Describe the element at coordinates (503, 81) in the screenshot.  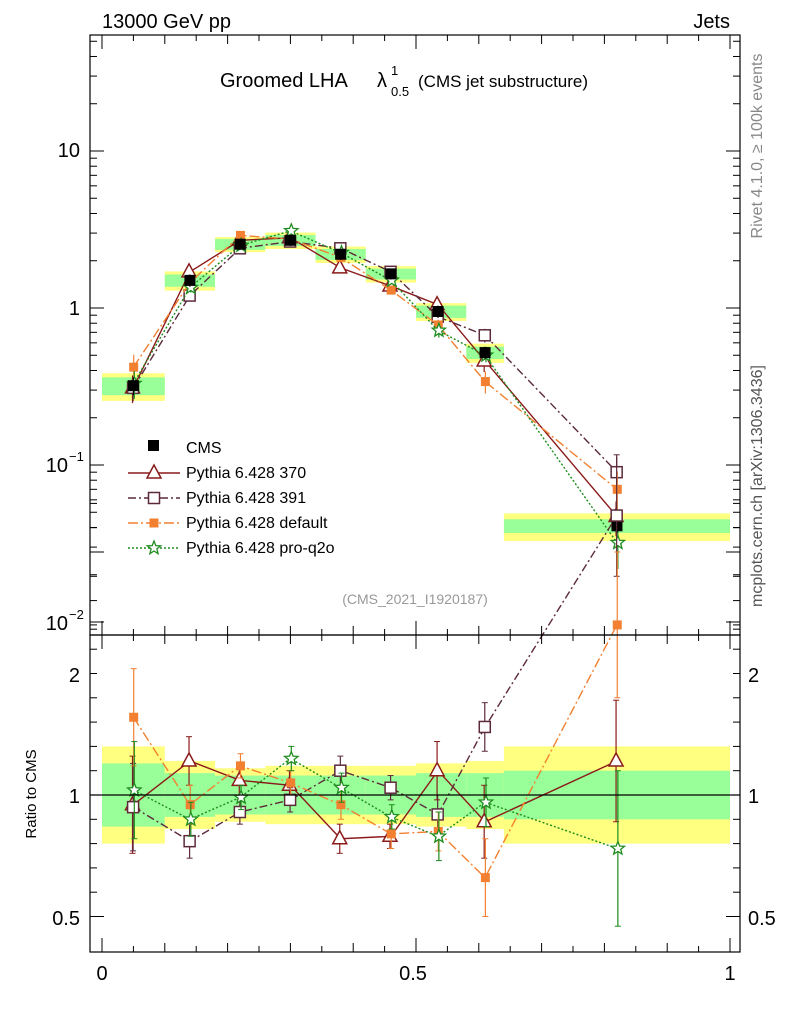
I see `title-note: (CMS jet substructure)` at that location.